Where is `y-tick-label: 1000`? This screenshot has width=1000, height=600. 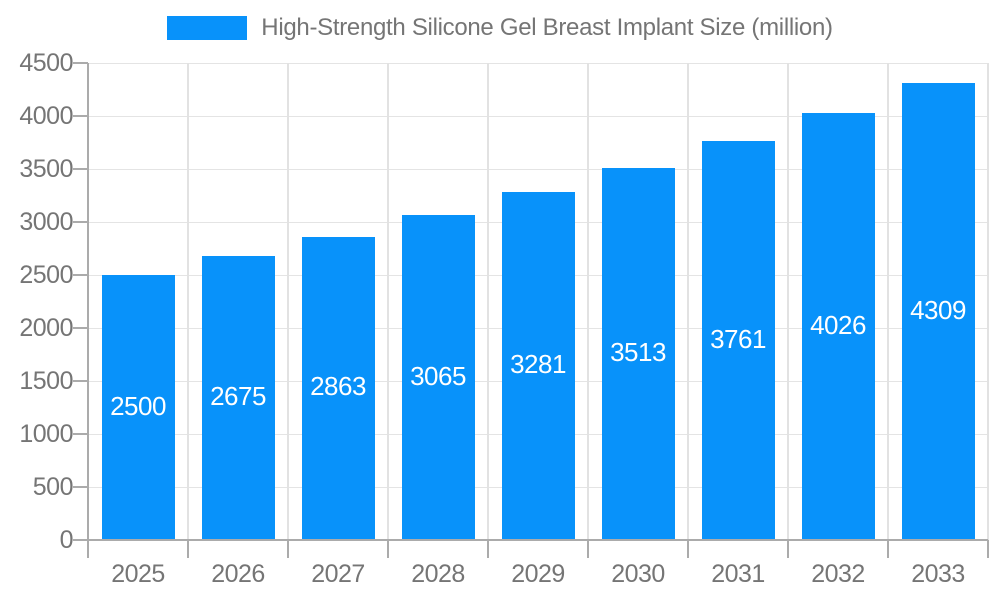 y-tick-label: 1000 is located at coordinates (46, 434).